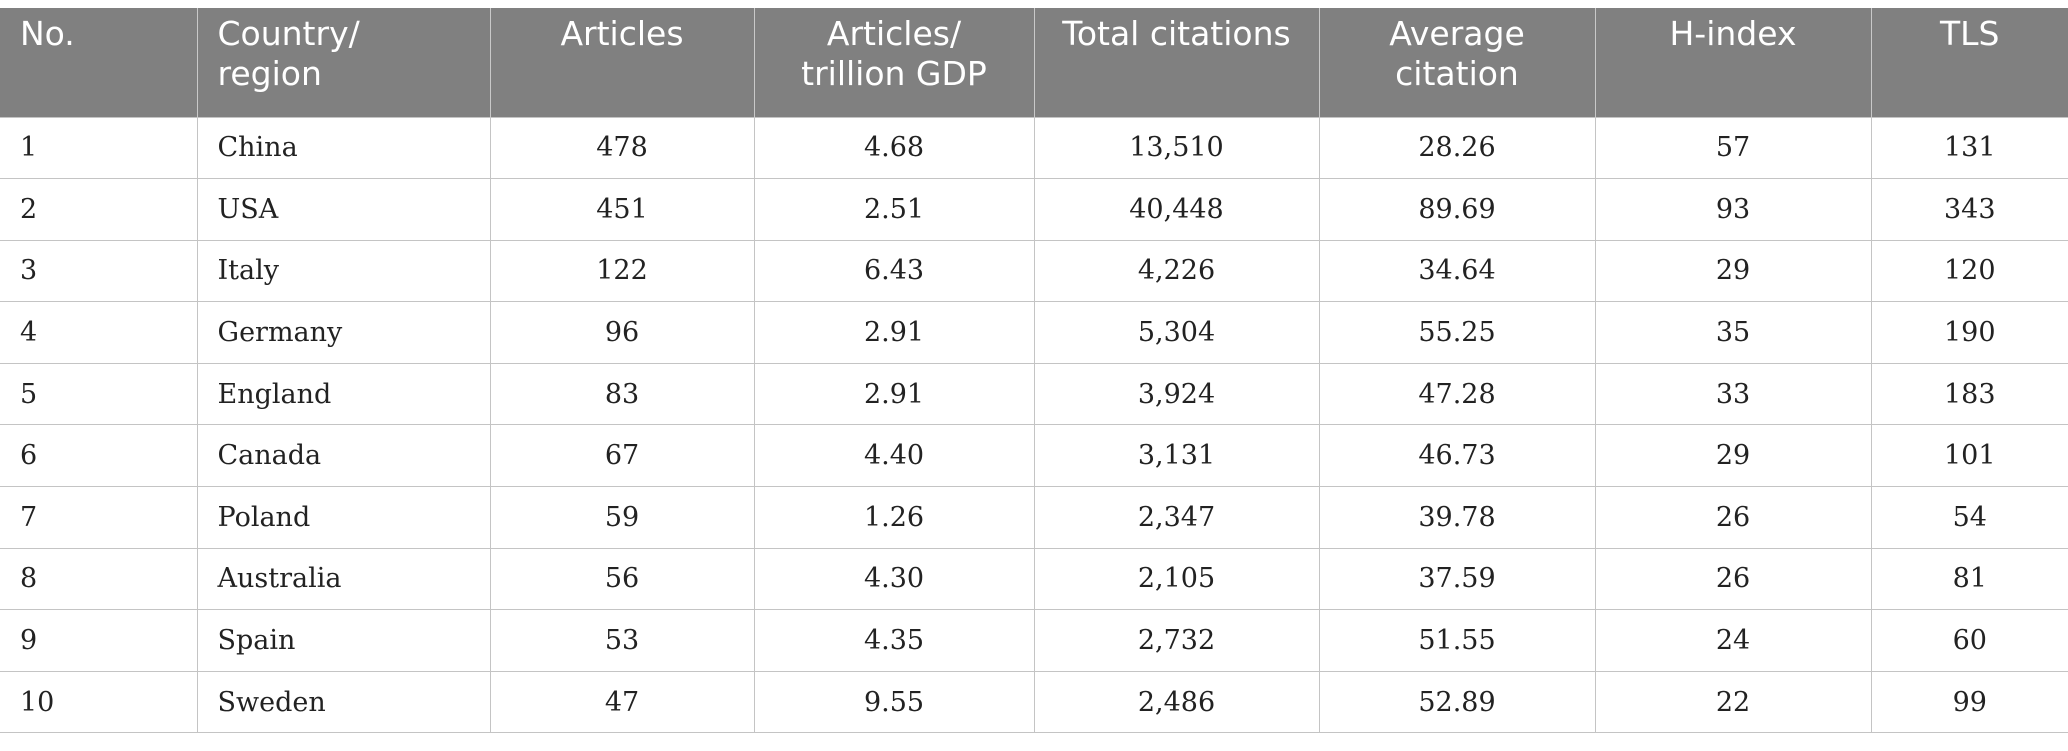 Image resolution: width=2068 pixels, height=751 pixels. Describe the element at coordinates (621, 147) in the screenshot. I see `cell-articles: 478` at that location.